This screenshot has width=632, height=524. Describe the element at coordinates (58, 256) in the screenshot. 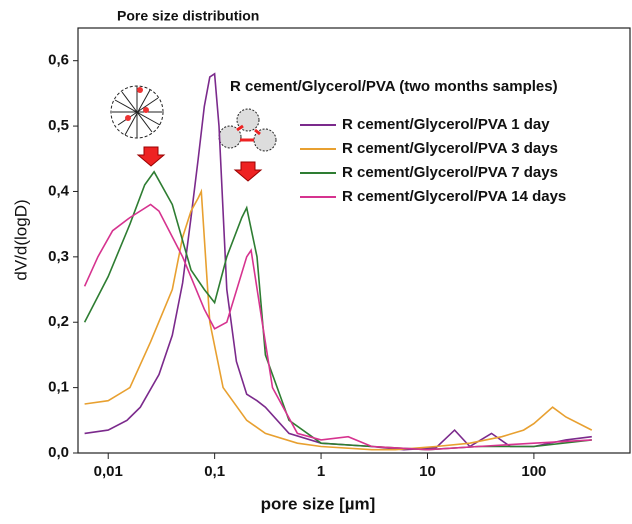

I see `y-tick-label: 0,3` at that location.